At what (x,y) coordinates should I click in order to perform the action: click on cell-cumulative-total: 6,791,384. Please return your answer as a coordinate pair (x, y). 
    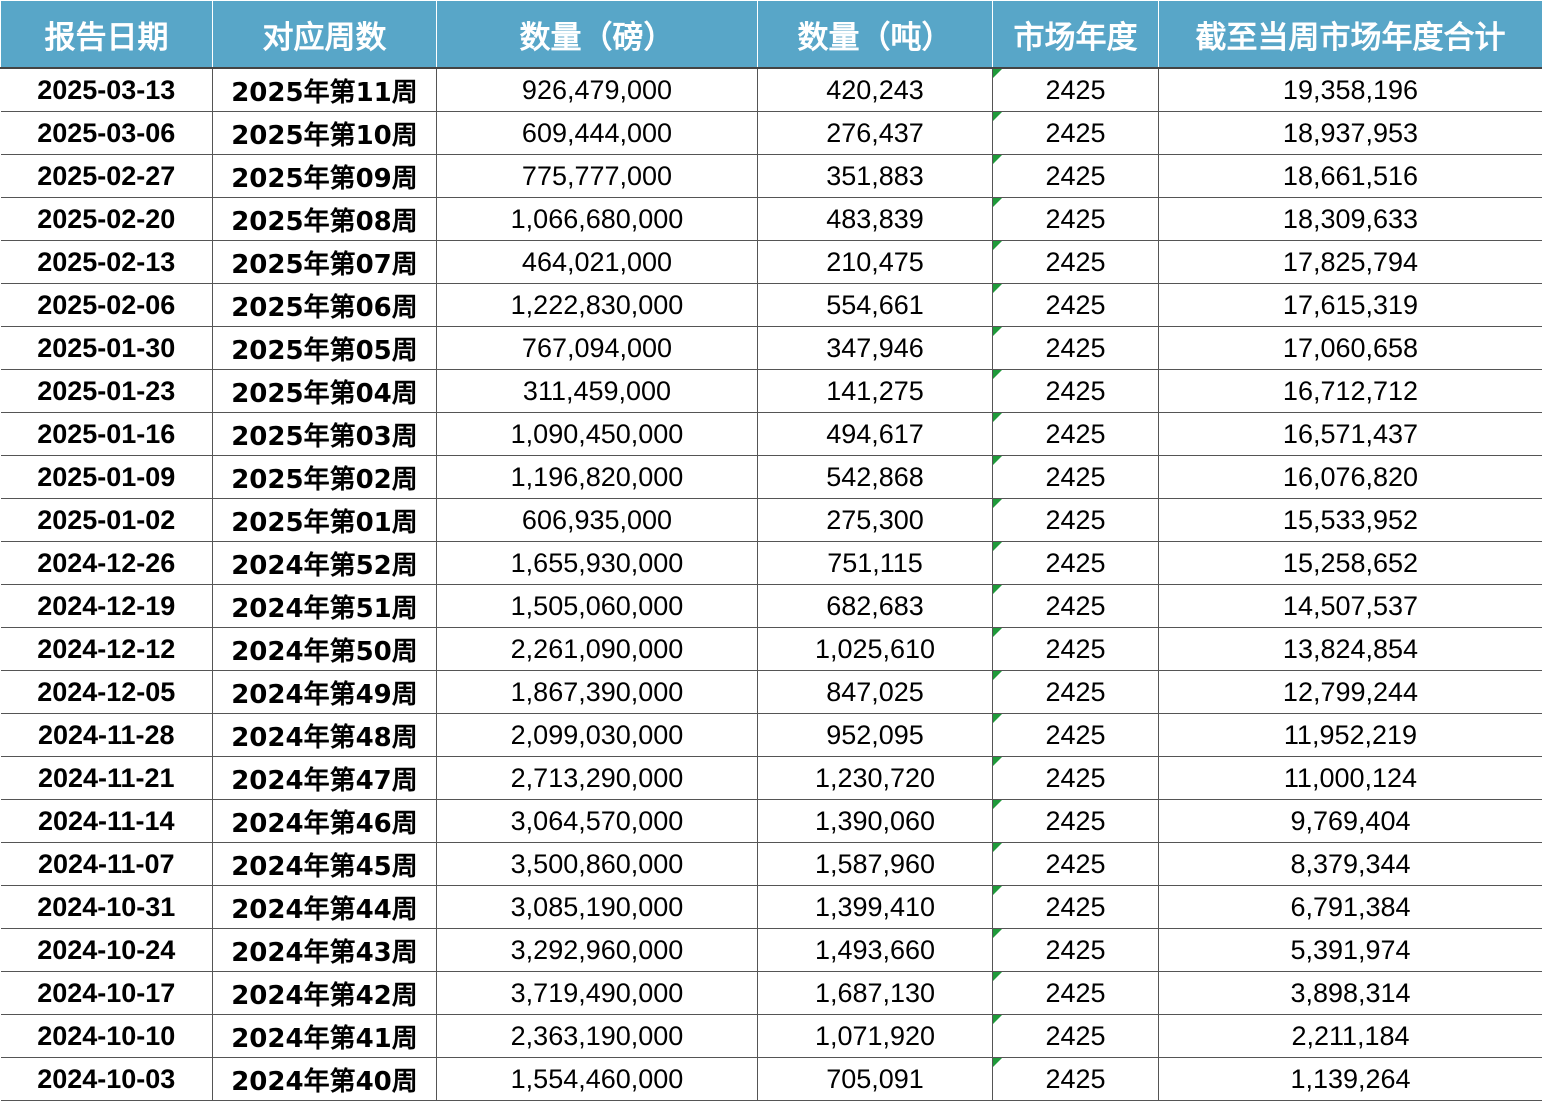
    Looking at the image, I should click on (1350, 907).